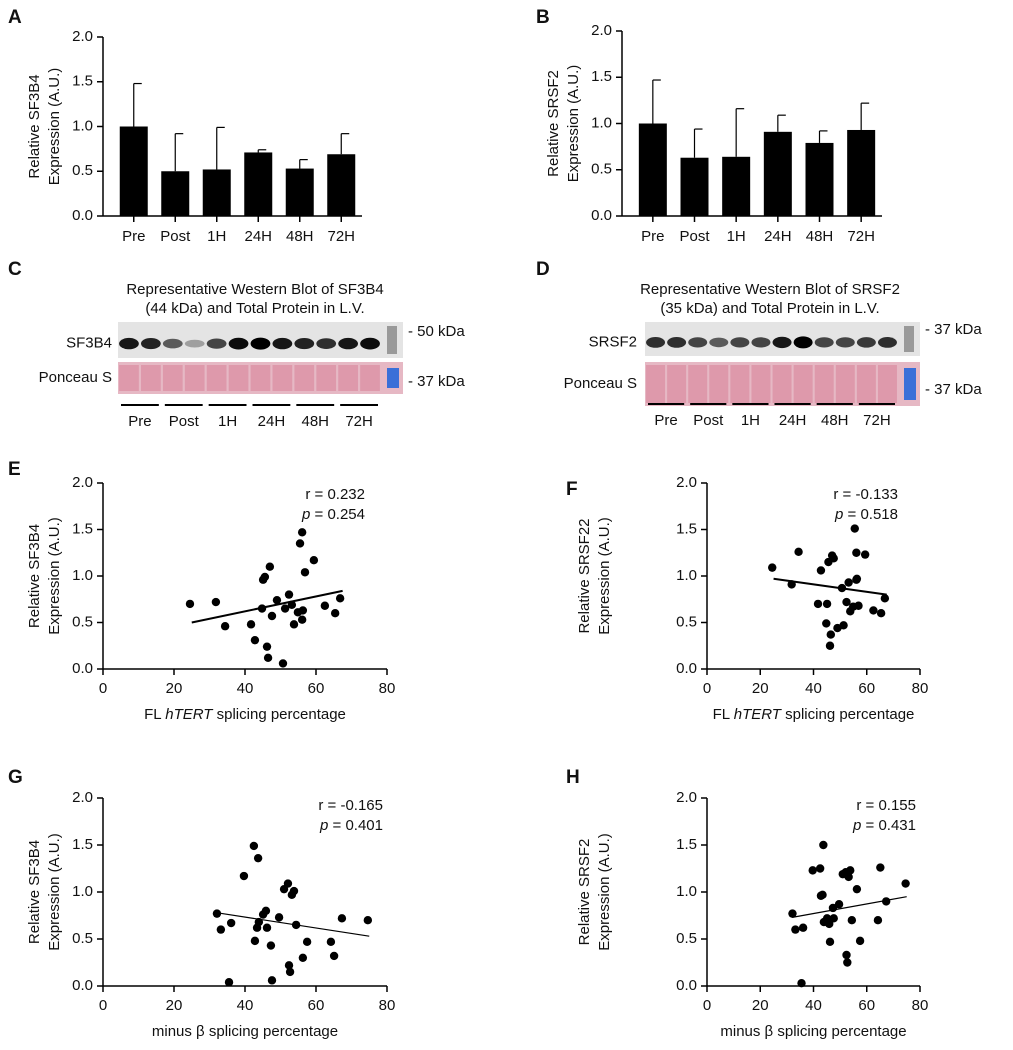  What do you see at coordinates (760, 688) in the screenshot?
I see `x-tick-label: 20` at bounding box center [760, 688].